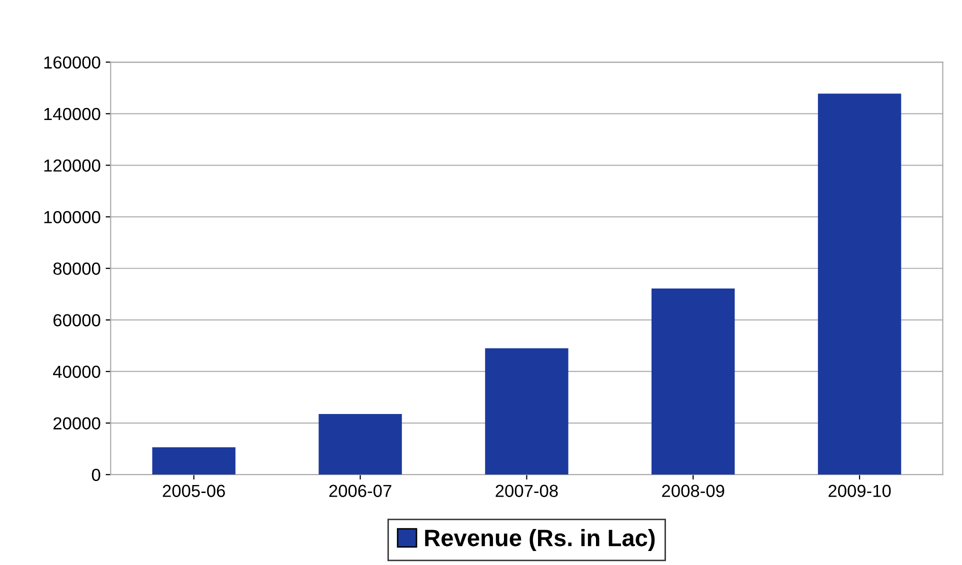  What do you see at coordinates (540, 539) in the screenshot?
I see `legend-label: Revenue (Rs. in Lac)` at bounding box center [540, 539].